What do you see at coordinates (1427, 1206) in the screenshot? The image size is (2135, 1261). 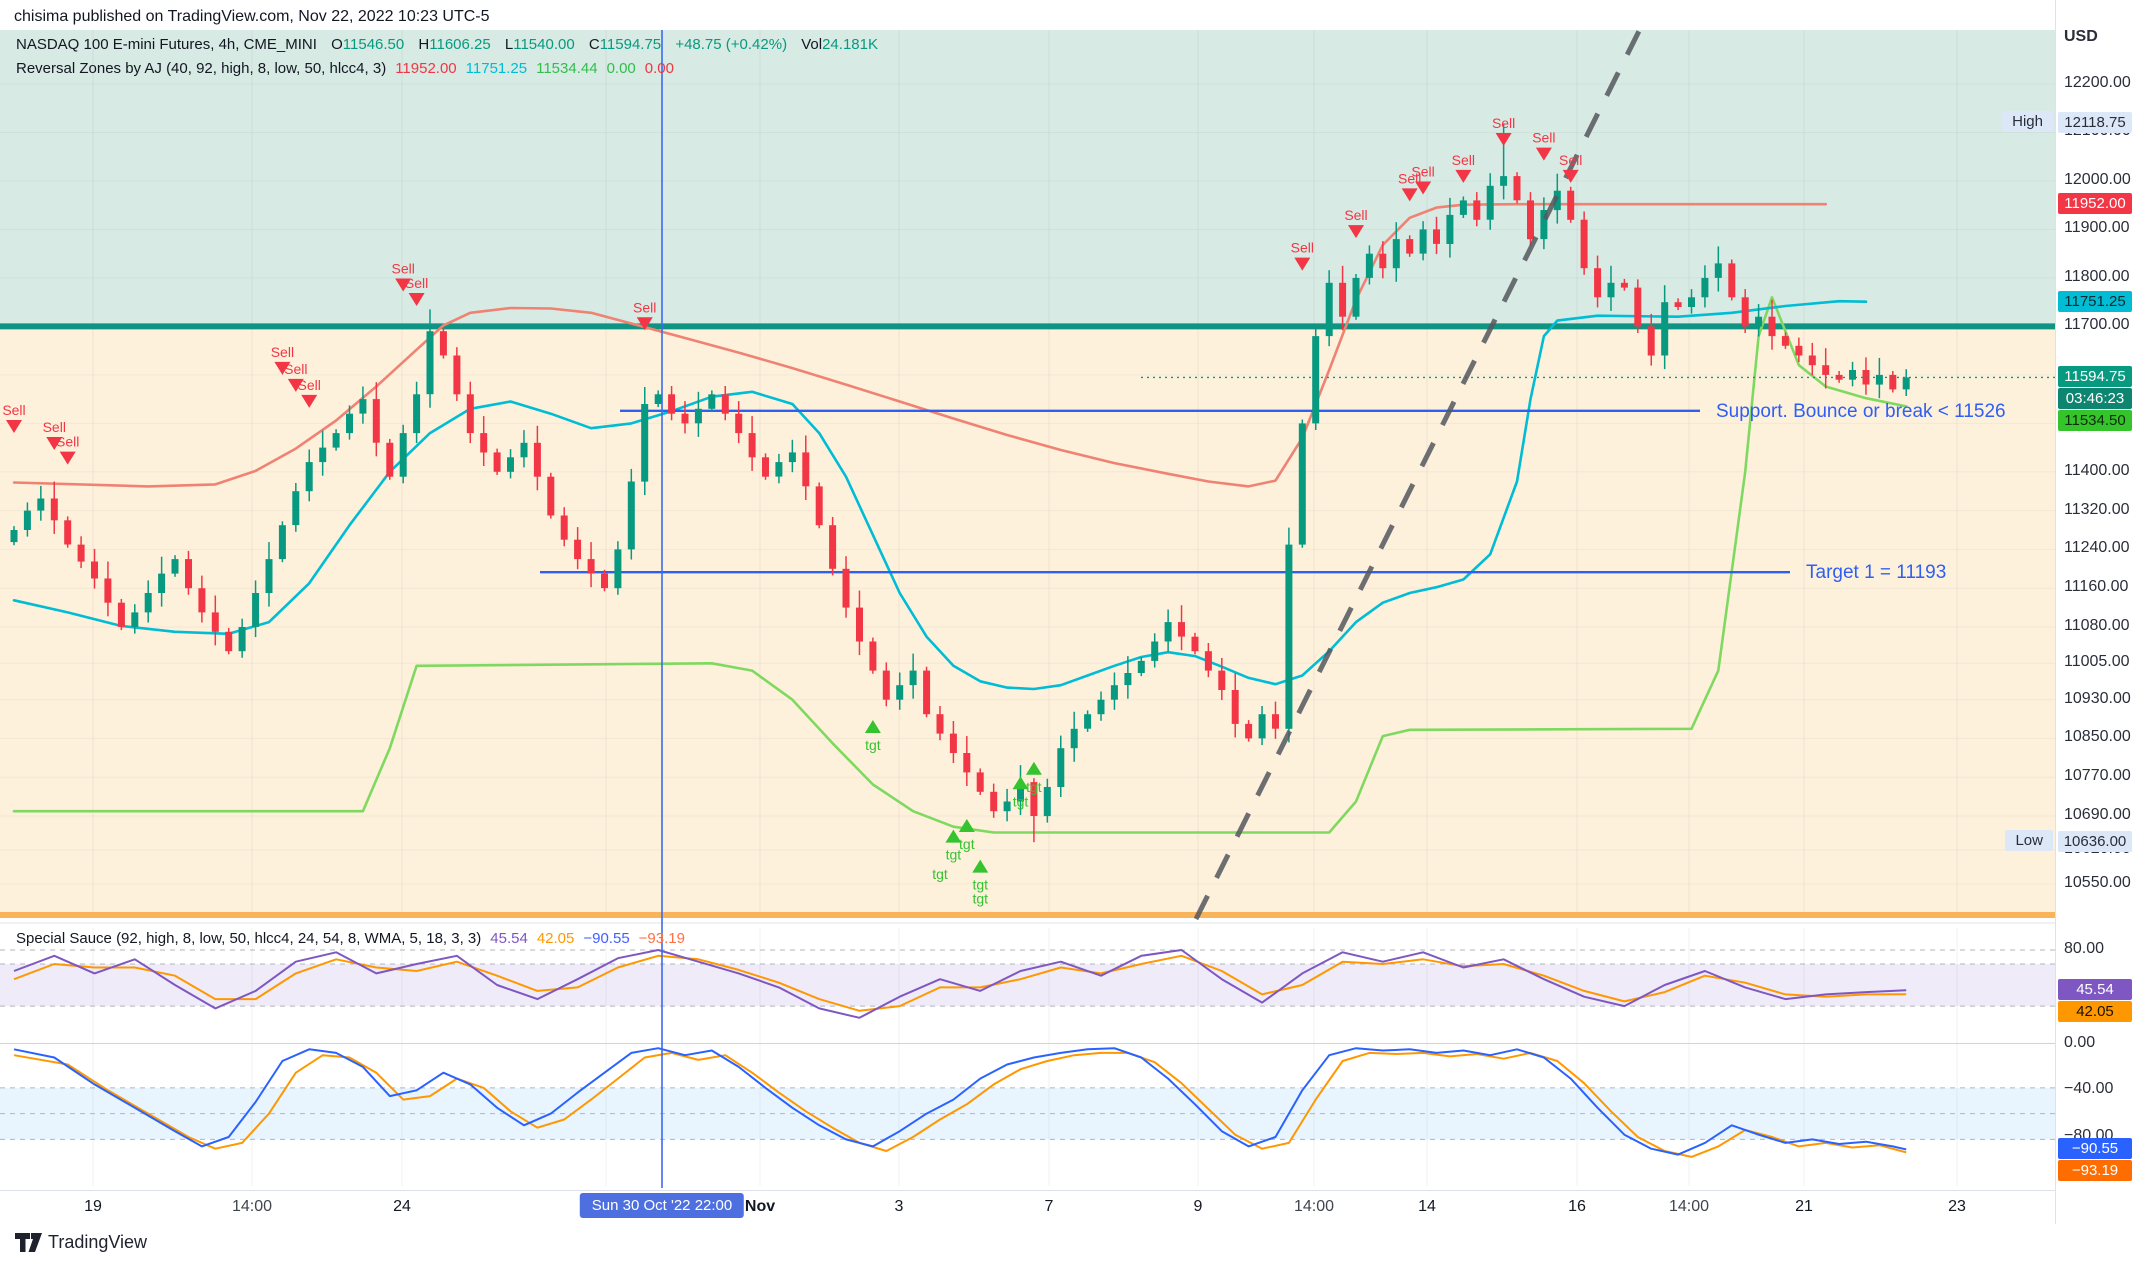 I see `time-label: 14` at bounding box center [1427, 1206].